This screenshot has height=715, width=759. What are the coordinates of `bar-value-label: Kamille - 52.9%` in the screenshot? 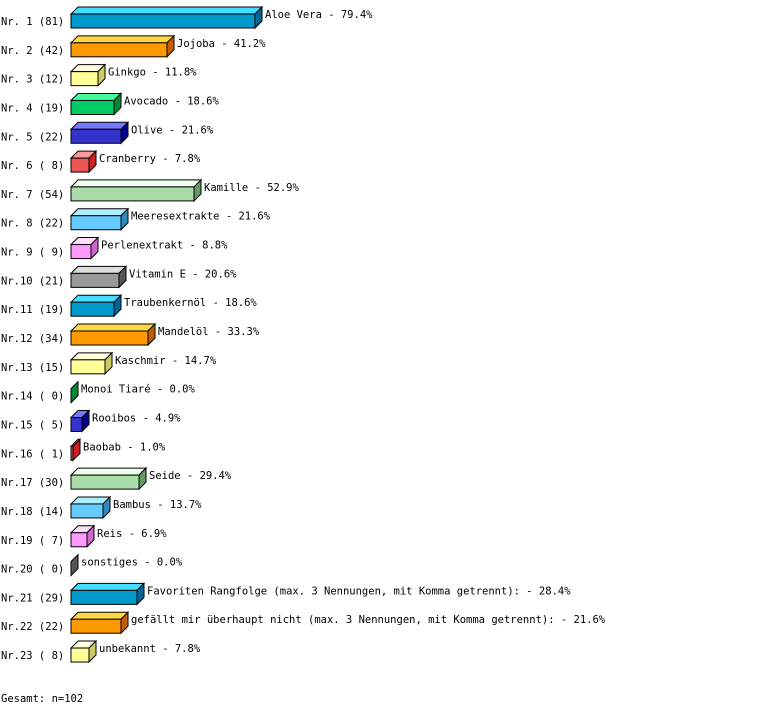 It's located at (252, 188).